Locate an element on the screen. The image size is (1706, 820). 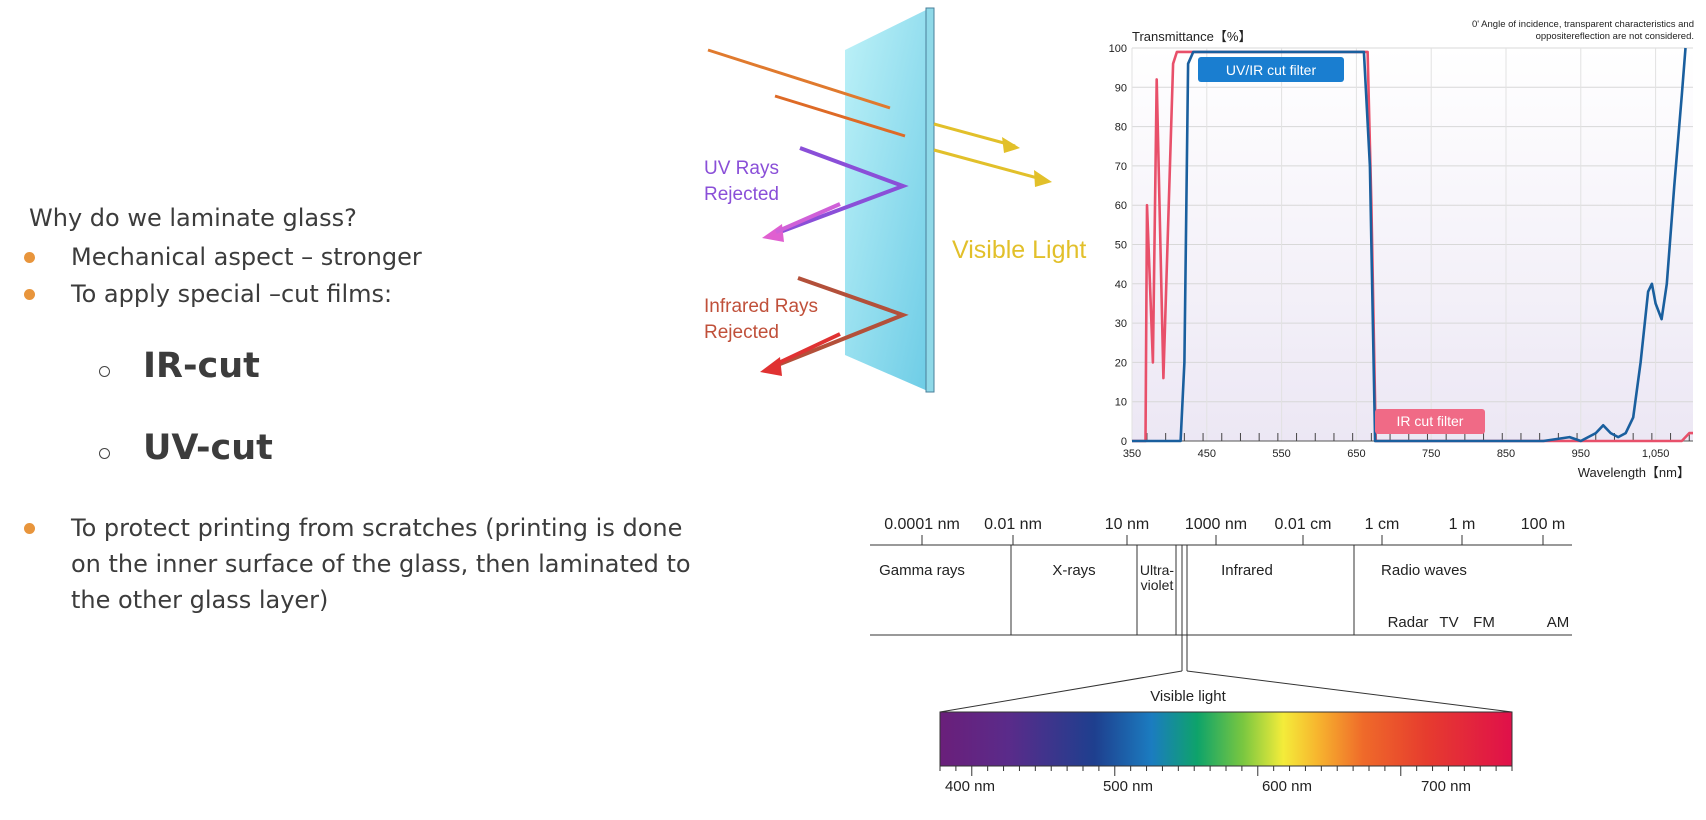
ir-label-line2: Rejected is located at coordinates (741, 332).